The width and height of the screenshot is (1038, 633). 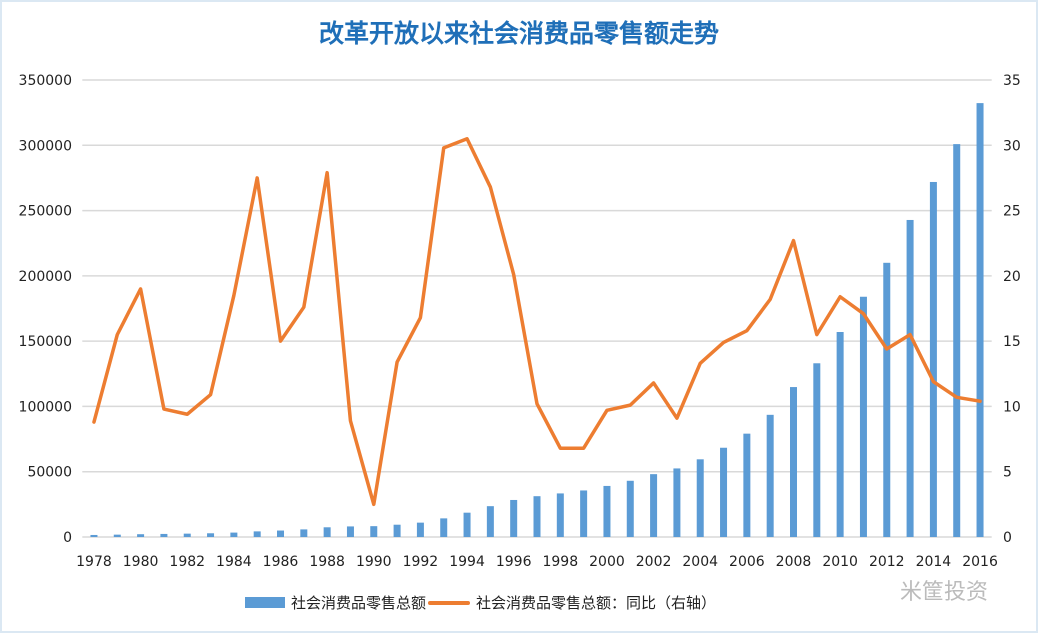 What do you see at coordinates (421, 562) in the screenshot?
I see `x-axis-tick-label: 1992` at bounding box center [421, 562].